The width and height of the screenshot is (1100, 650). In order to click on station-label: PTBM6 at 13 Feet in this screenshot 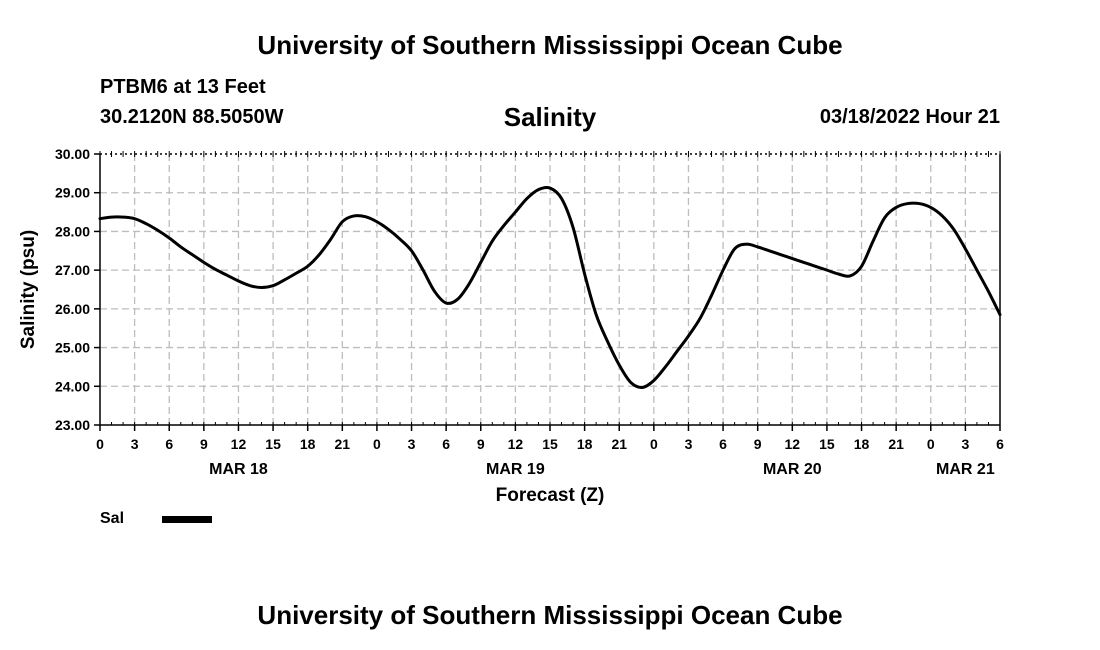, I will do `click(183, 87)`.